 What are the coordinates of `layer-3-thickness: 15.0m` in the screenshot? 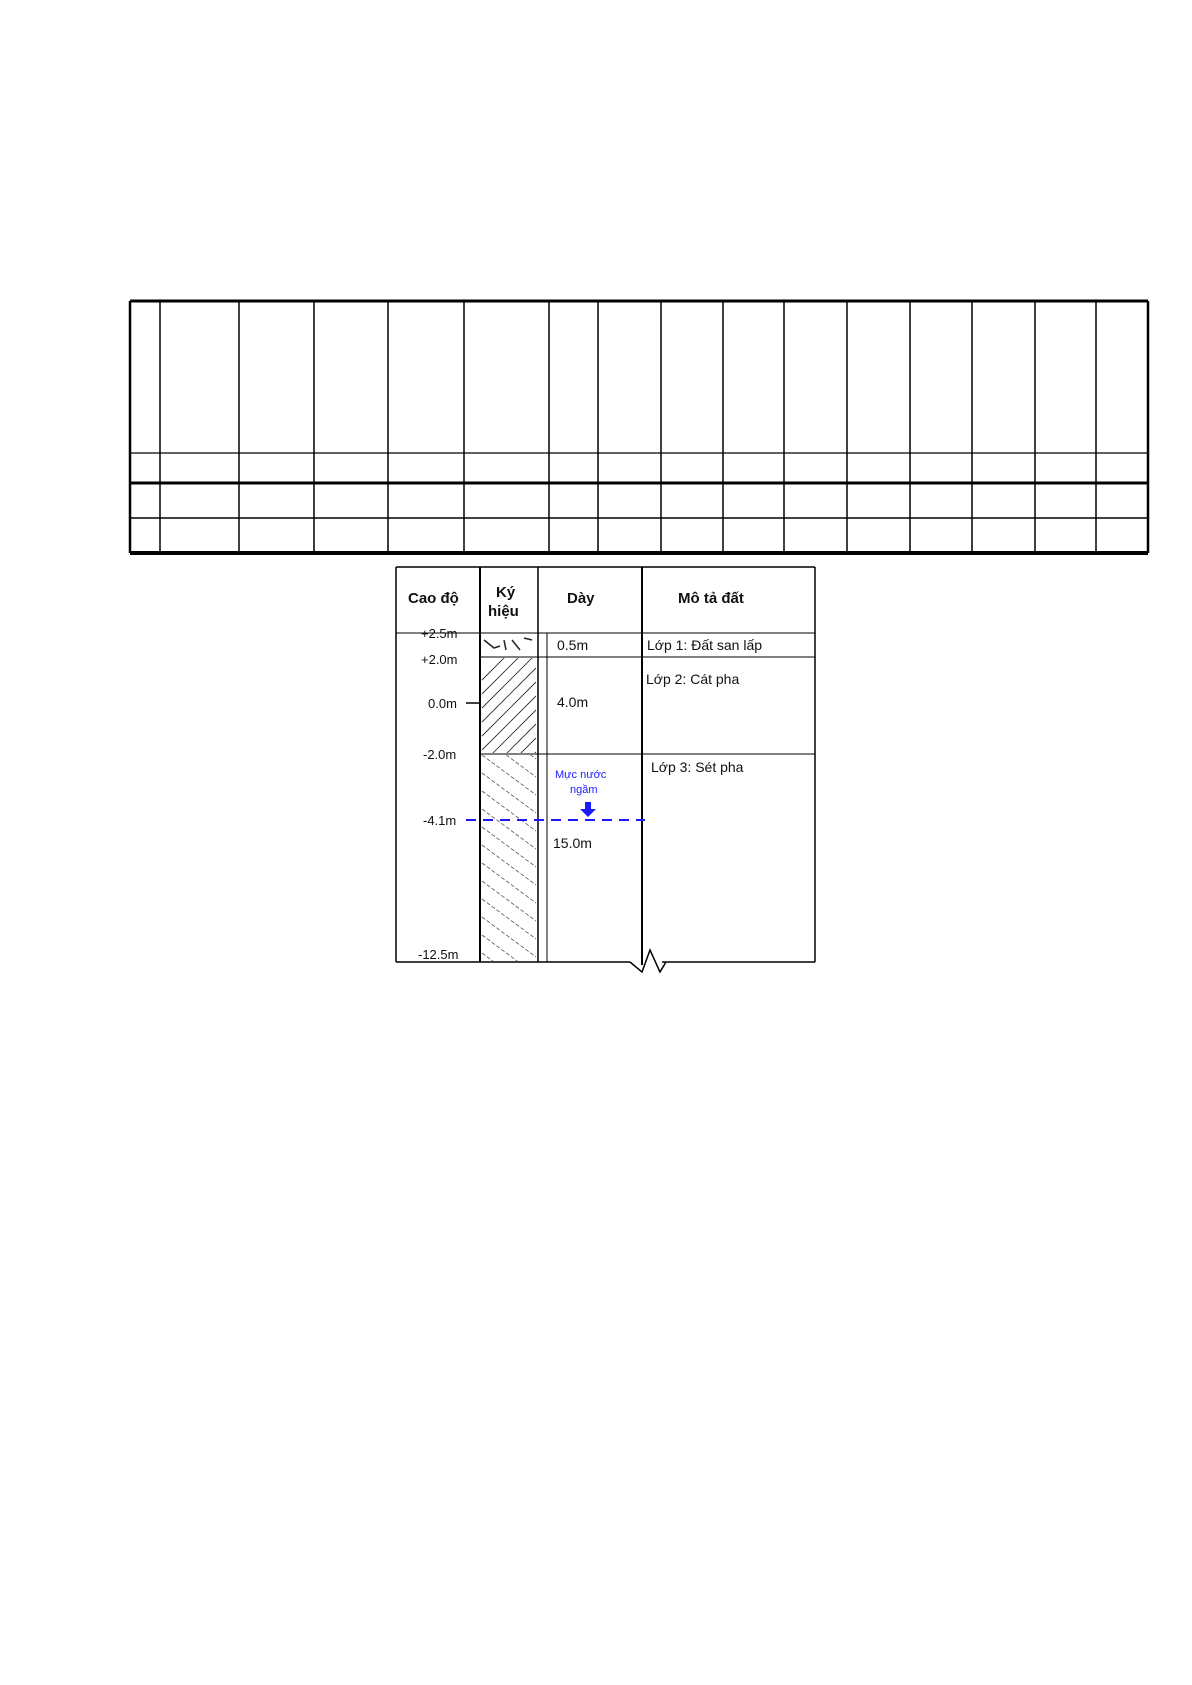 It's located at (572, 843).